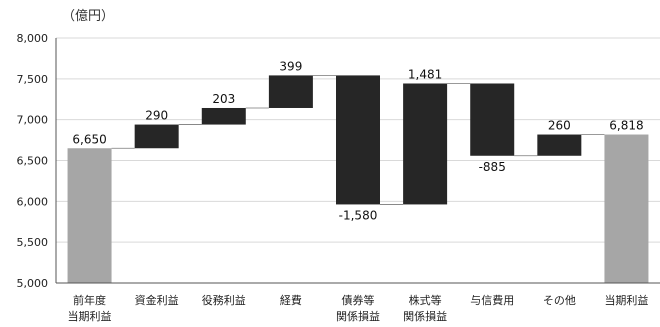  What do you see at coordinates (358, 215) in the screenshot?
I see `data-label: -1,580` at bounding box center [358, 215].